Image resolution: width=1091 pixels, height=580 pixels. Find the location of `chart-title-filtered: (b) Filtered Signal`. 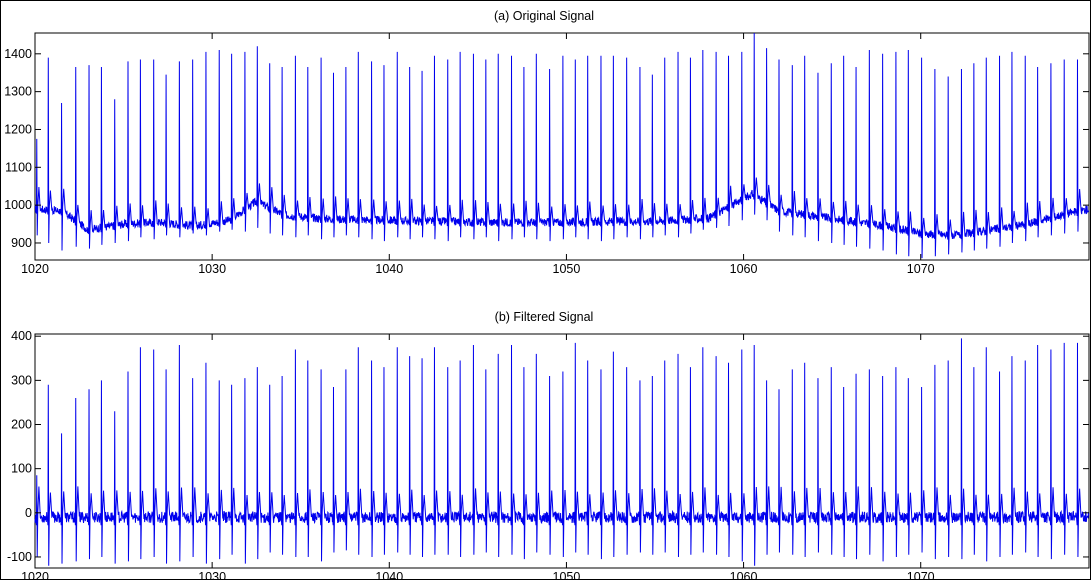

chart-title-filtered: (b) Filtered Signal is located at coordinates (544, 317).